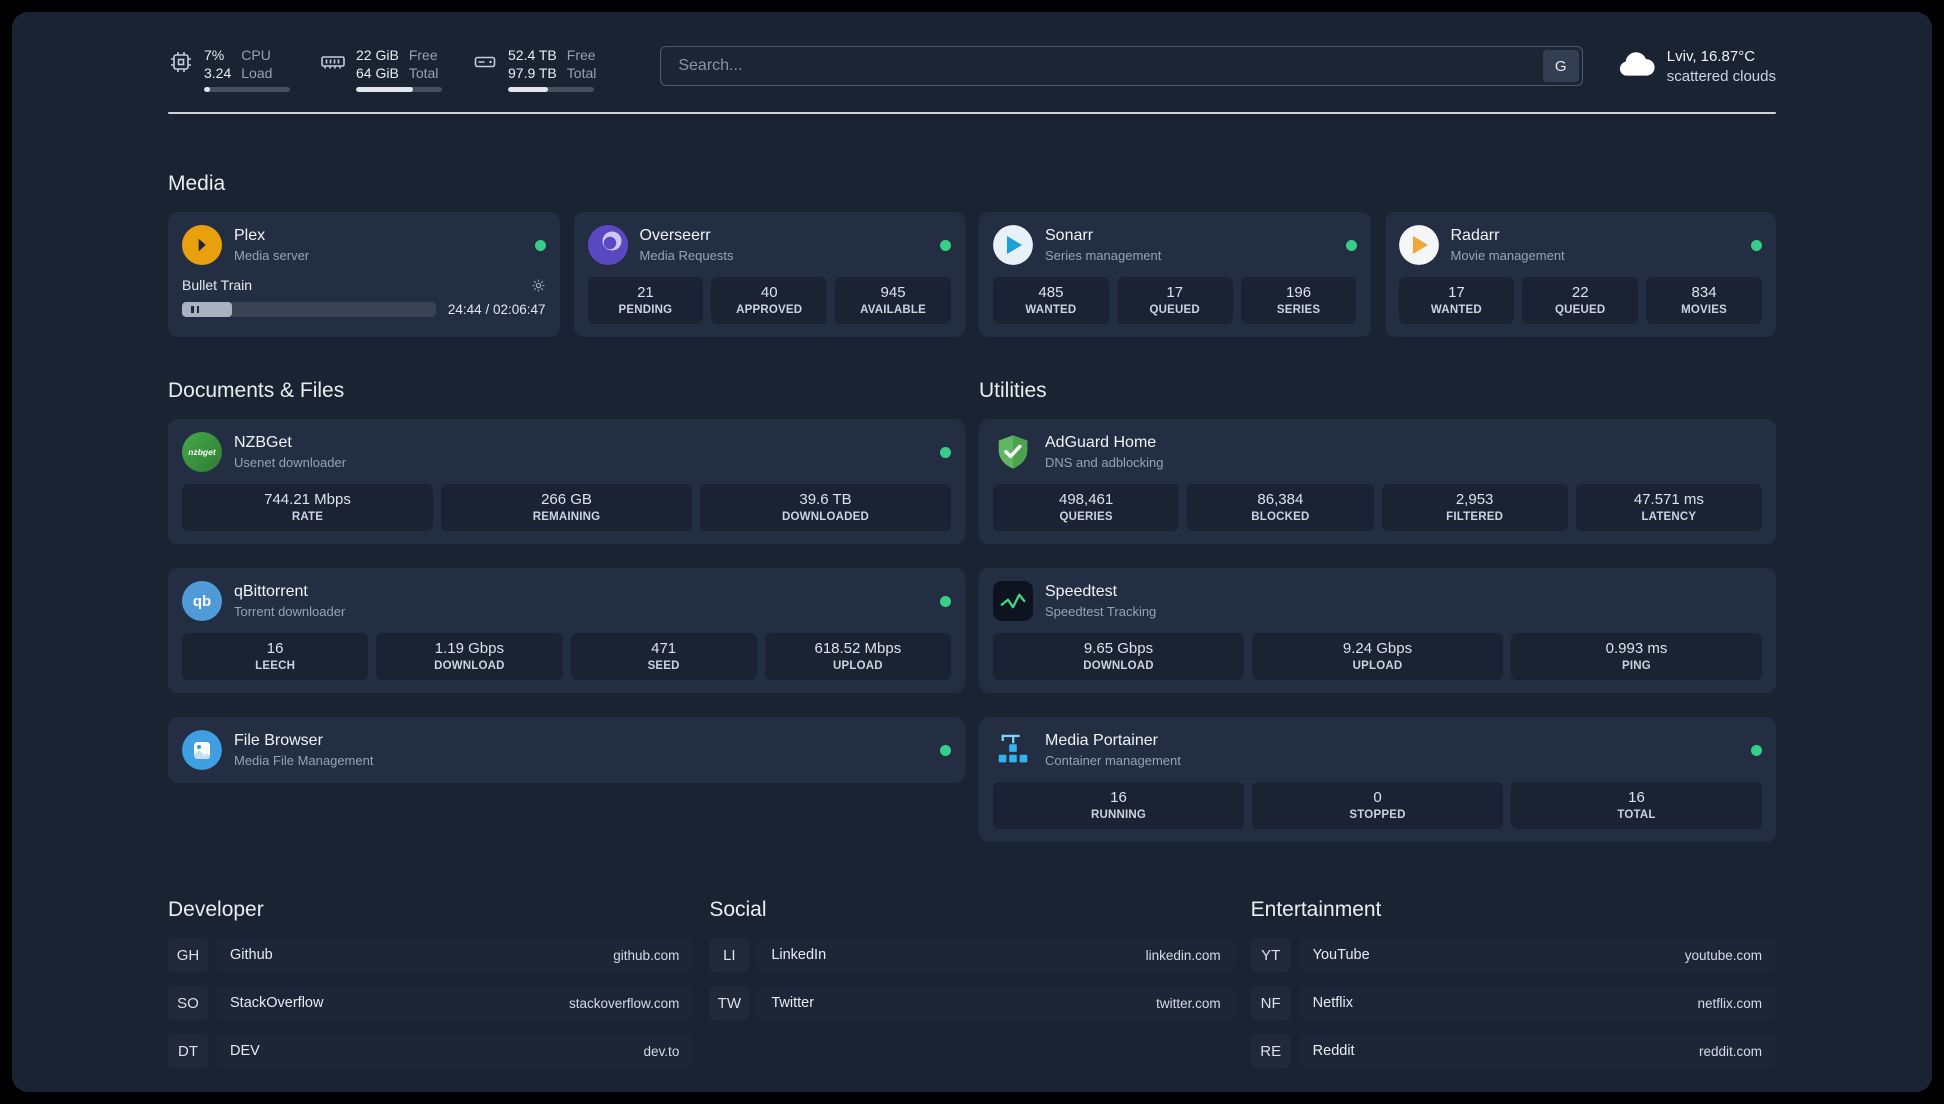  Describe the element at coordinates (364, 275) in the screenshot. I see `card-plex: Plex Media server Bullet Train` at that location.